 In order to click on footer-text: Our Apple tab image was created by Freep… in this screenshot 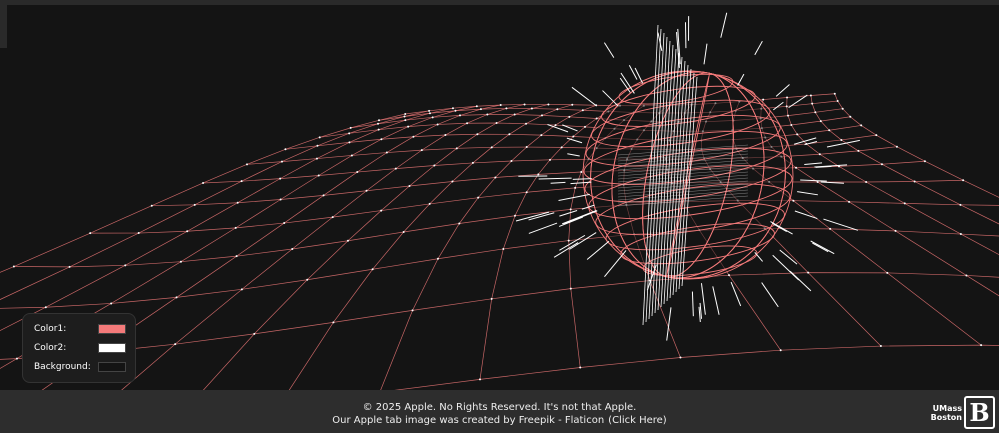, I will do `click(499, 420)`.